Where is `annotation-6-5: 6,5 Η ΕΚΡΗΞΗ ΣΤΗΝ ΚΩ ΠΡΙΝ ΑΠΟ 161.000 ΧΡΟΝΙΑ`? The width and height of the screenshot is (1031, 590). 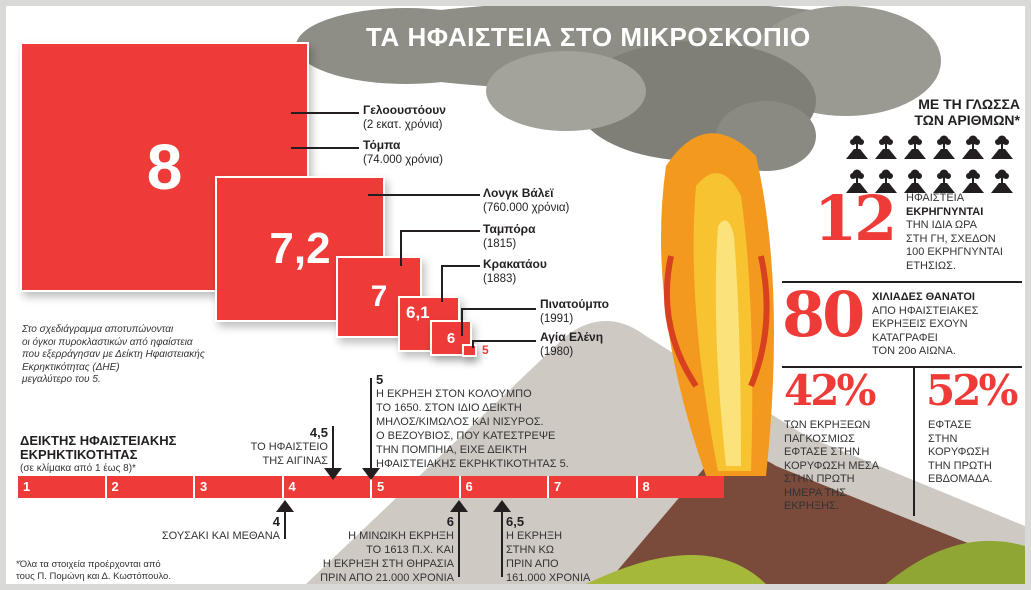
annotation-6-5: 6,5 Η ΕΚΡΗΞΗ ΣΤΗΝ ΚΩ ΠΡΙΝ ΑΠΟ 161.000 ΧΡΟΝΙΑ is located at coordinates (548, 549).